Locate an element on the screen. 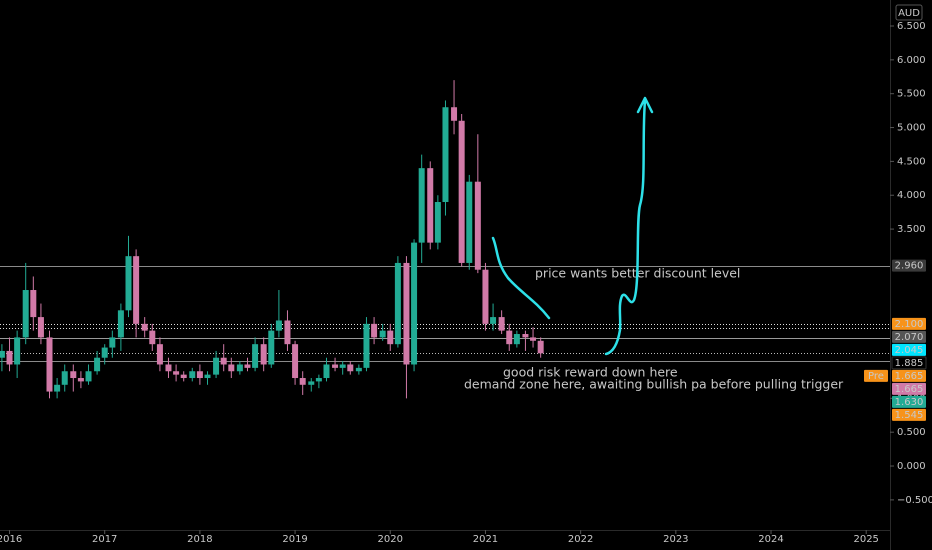 The height and width of the screenshot is (550, 932). y-tick-label: 5.000 is located at coordinates (911, 128).